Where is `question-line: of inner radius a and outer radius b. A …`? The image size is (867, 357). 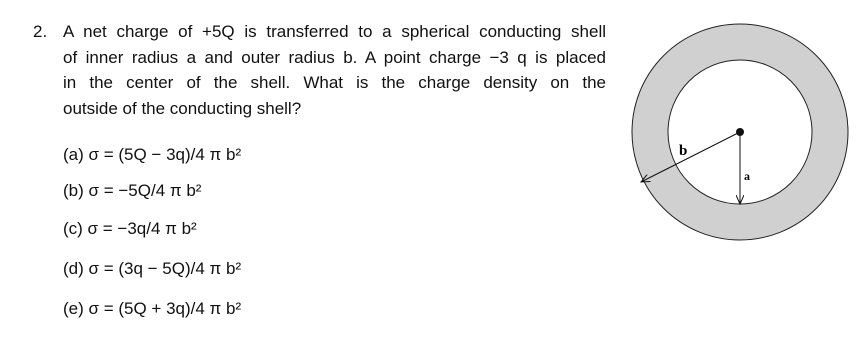 question-line: of inner radius a and outer radius b. A … is located at coordinates (334, 57).